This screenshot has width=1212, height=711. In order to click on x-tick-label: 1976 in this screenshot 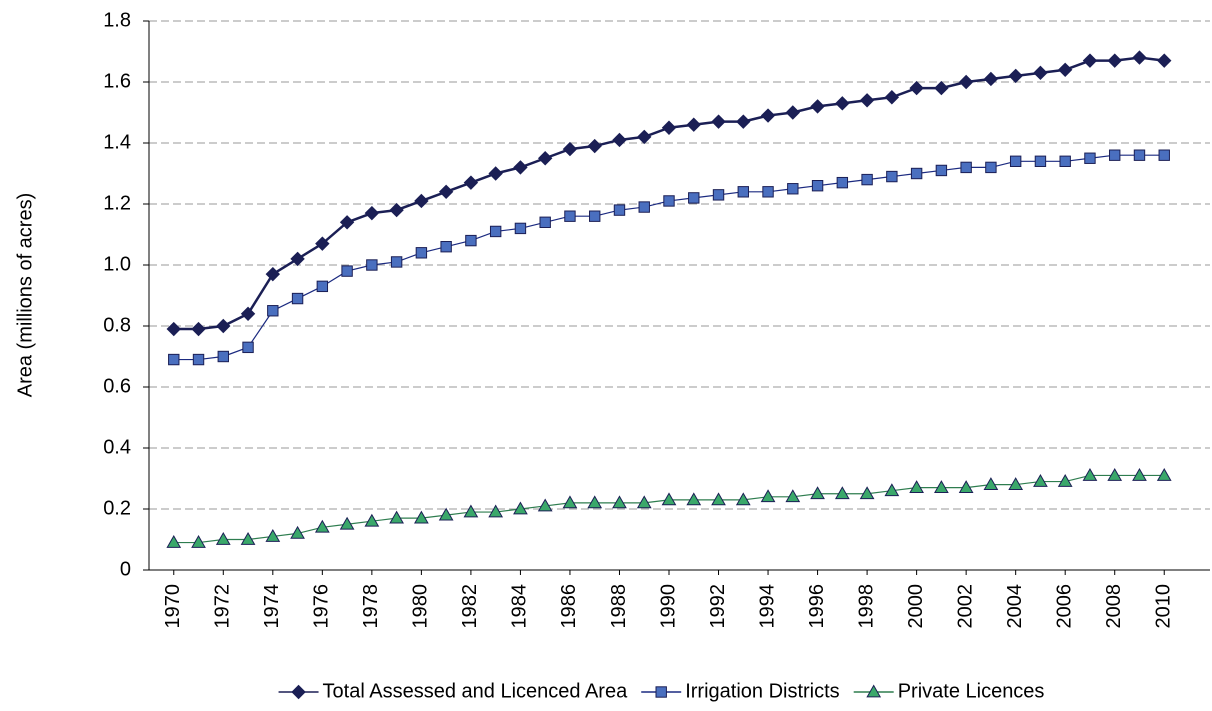, I will do `click(322, 606)`.